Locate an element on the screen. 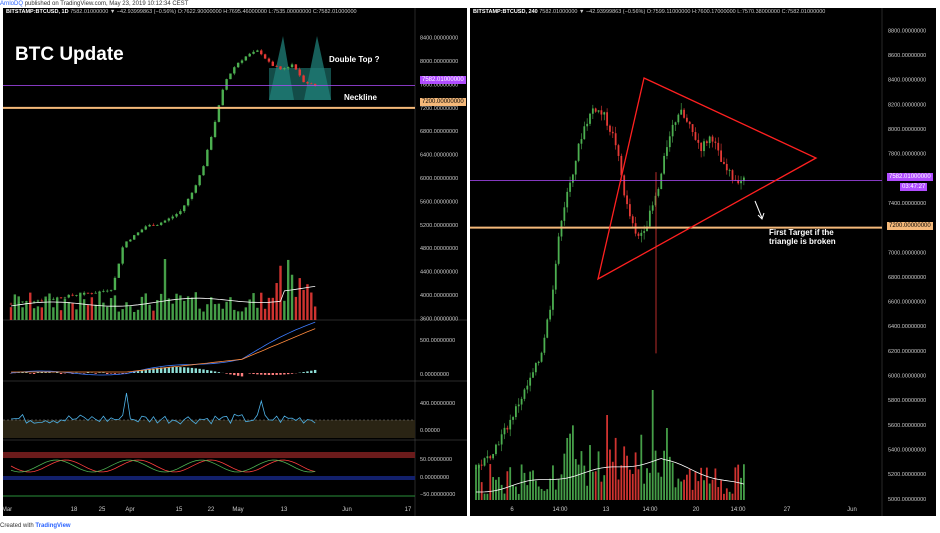 The width and height of the screenshot is (940, 533). macd-line is located at coordinates (163, 348).